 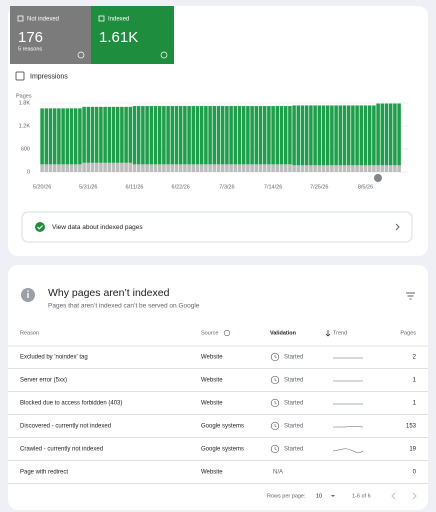 I want to click on source: Google systems, so click(x=222, y=427).